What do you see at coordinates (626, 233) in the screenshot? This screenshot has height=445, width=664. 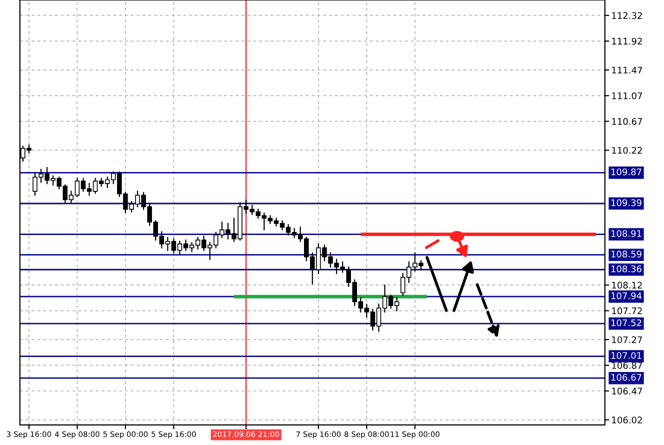 I see `ref-line-label: 108.91` at bounding box center [626, 233].